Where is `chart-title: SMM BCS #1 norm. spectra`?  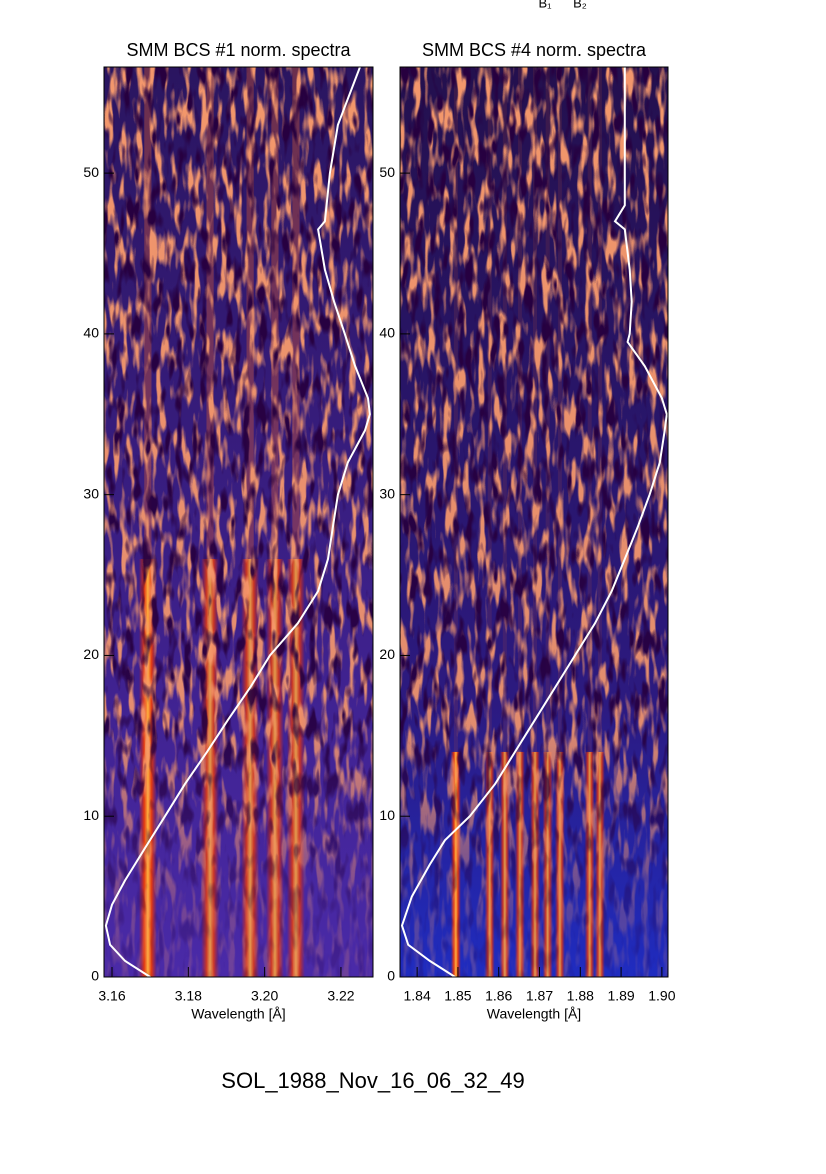
chart-title: SMM BCS #1 norm. spectra is located at coordinates (238, 50).